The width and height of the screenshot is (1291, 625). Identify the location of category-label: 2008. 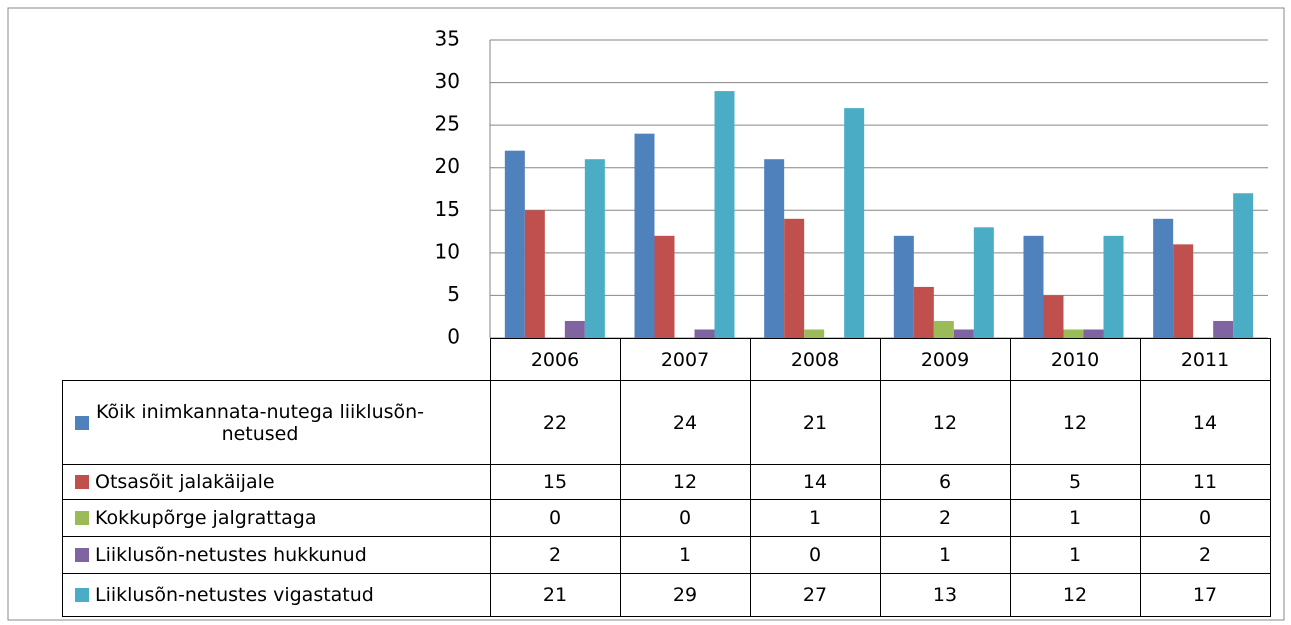
(815, 359).